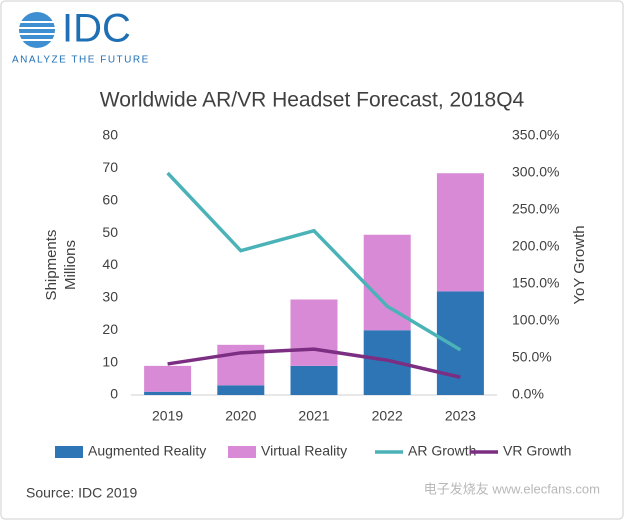 The height and width of the screenshot is (525, 624). I want to click on y2-tick-label: 50.0%, so click(532, 357).